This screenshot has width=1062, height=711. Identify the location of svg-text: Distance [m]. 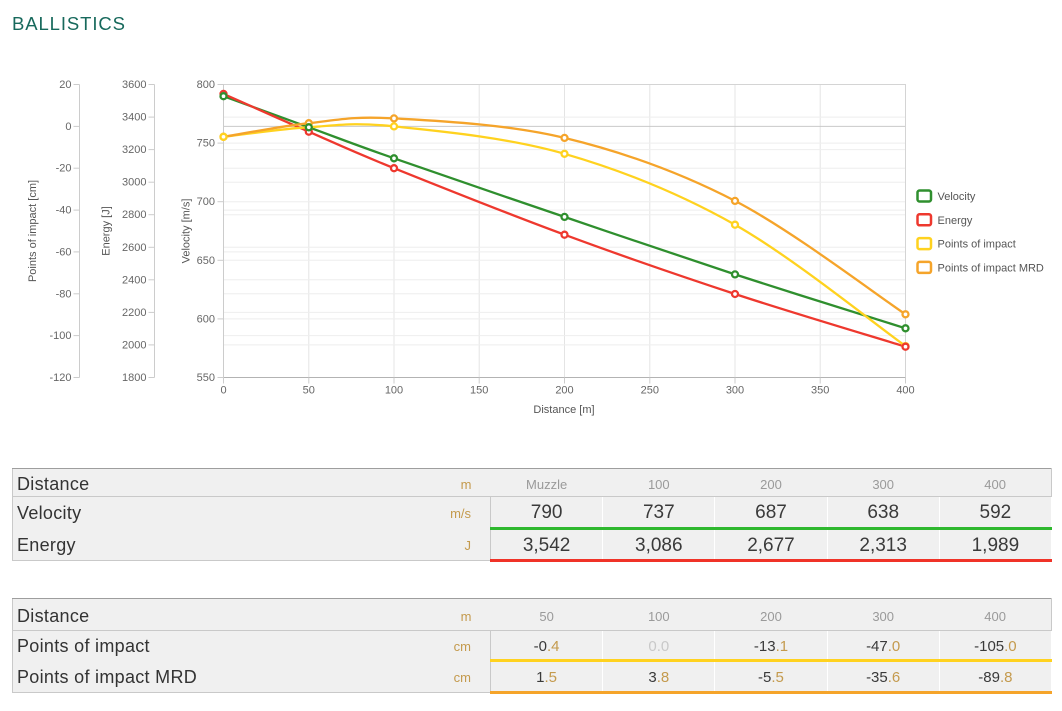
(563, 410).